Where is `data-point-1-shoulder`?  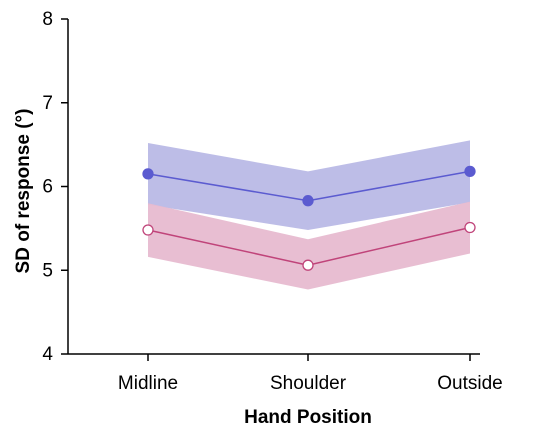 data-point-1-shoulder is located at coordinates (308, 201).